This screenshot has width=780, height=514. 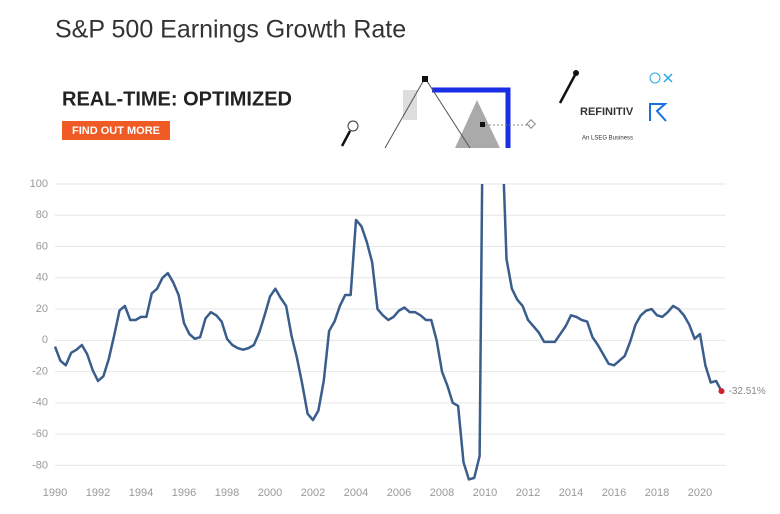 I want to click on ad-graphic, so click(x=506, y=109).